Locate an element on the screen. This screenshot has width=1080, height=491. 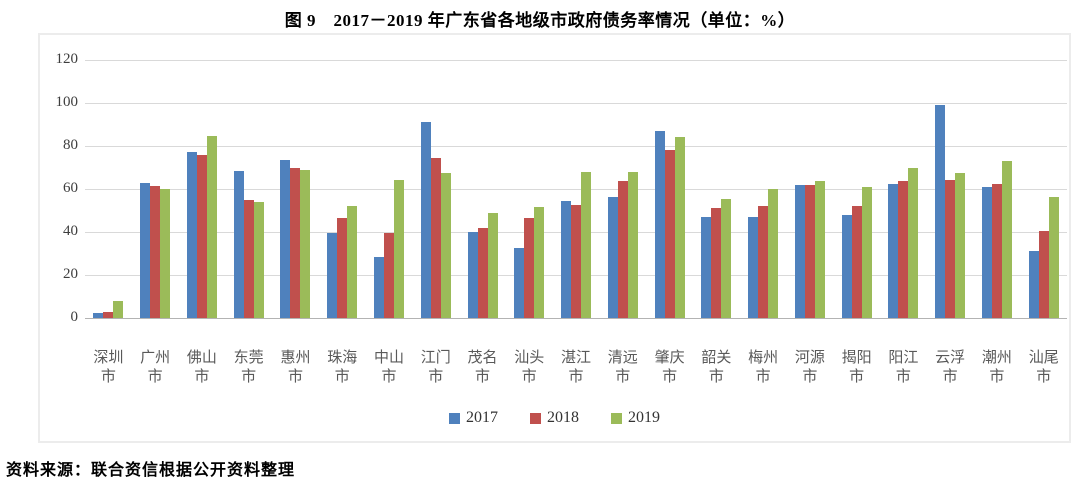
y-tick-label: 40 is located at coordinates (70, 231).